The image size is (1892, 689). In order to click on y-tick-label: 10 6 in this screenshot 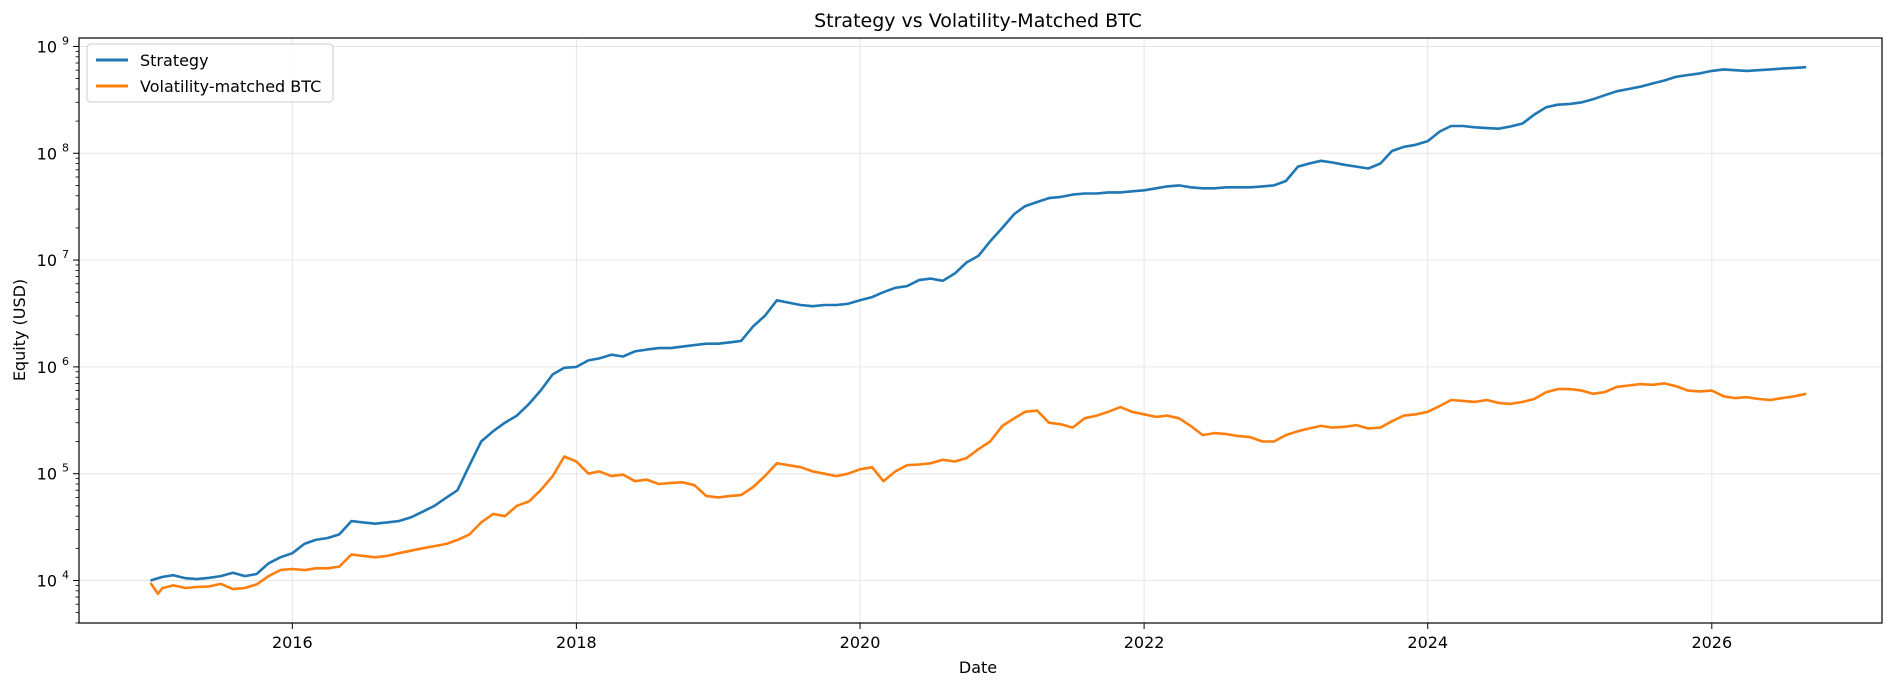, I will do `click(53, 366)`.